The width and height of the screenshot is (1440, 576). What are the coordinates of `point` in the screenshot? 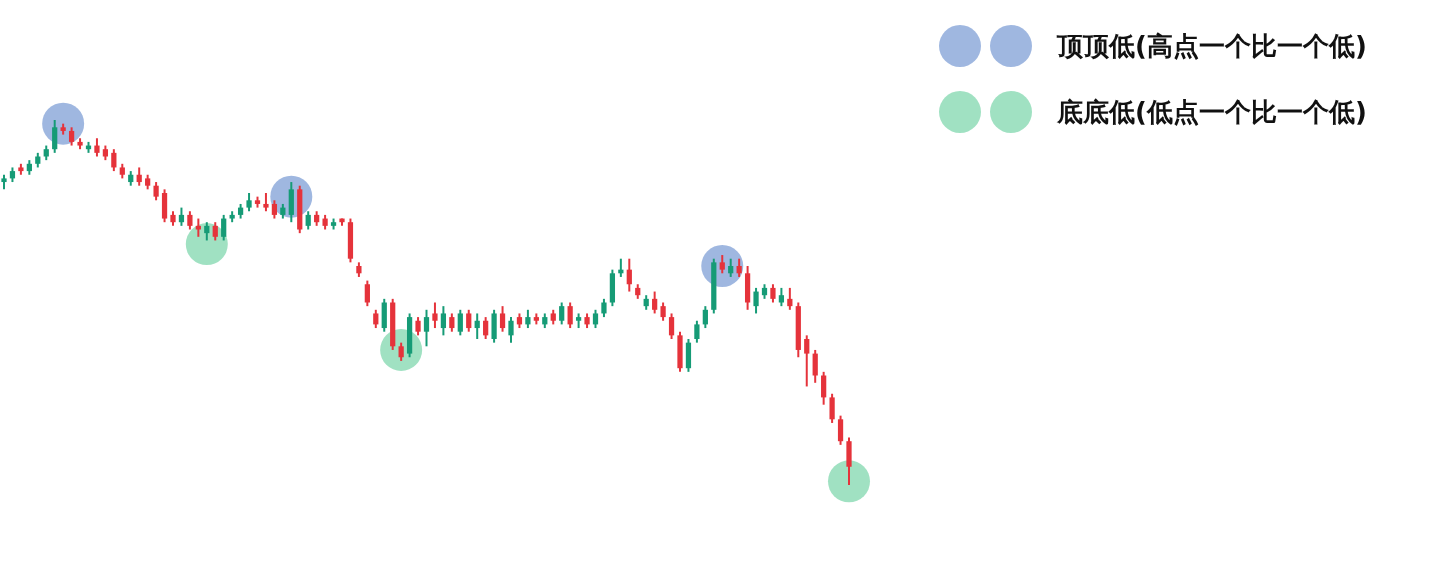 It's located at (849, 481).